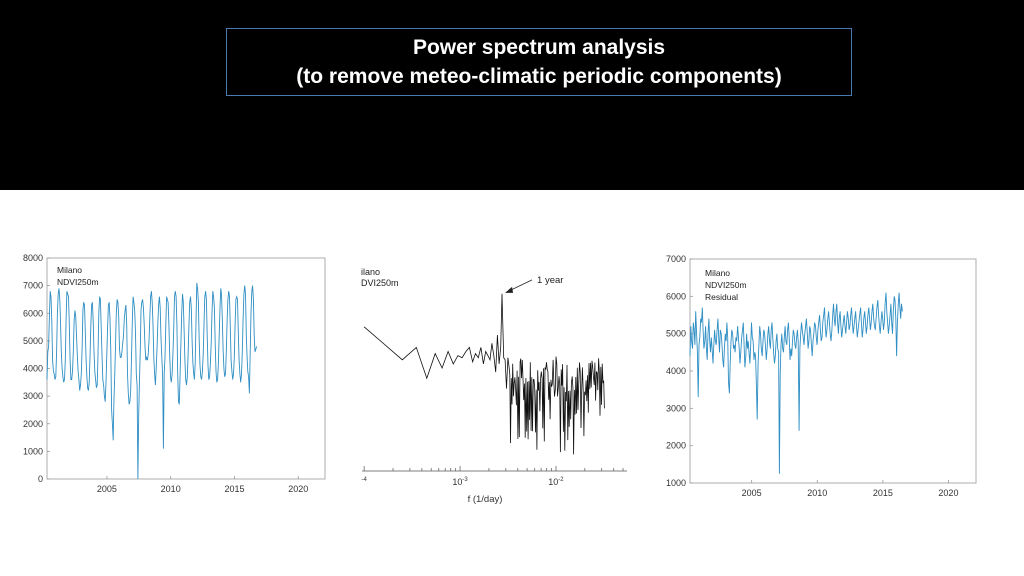  Describe the element at coordinates (380, 283) in the screenshot. I see `legend-line-2: DVI250m` at that location.